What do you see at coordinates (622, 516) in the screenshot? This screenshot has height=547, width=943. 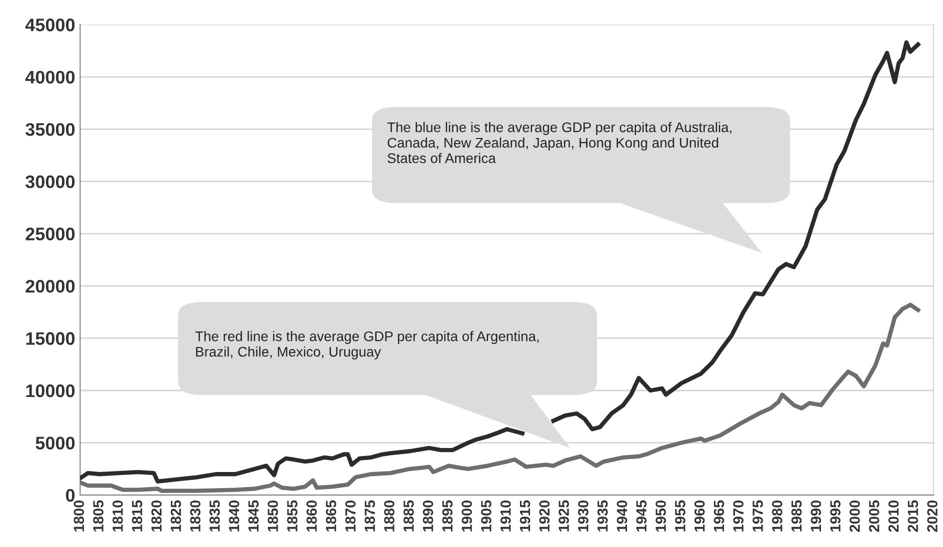 I see `x-tick-label: 1940` at bounding box center [622, 516].